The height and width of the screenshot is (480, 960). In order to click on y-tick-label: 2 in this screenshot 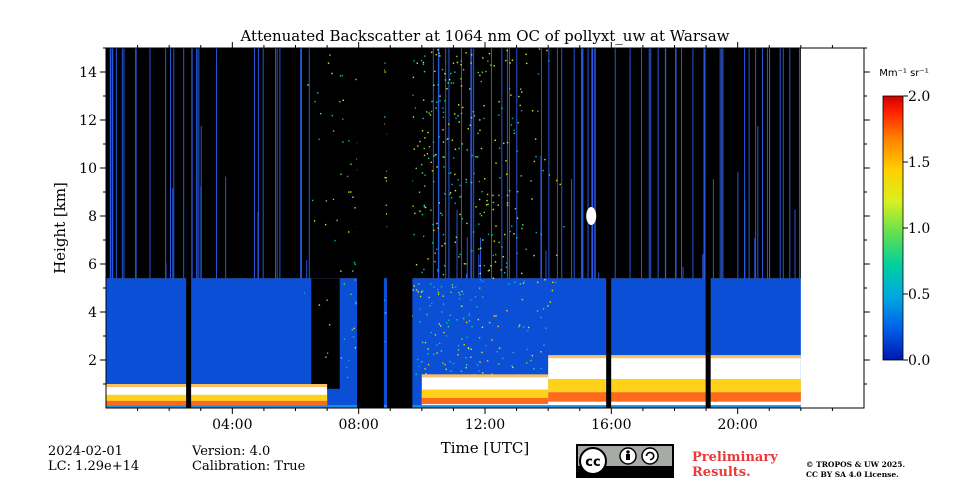, I will do `click(92, 361)`.